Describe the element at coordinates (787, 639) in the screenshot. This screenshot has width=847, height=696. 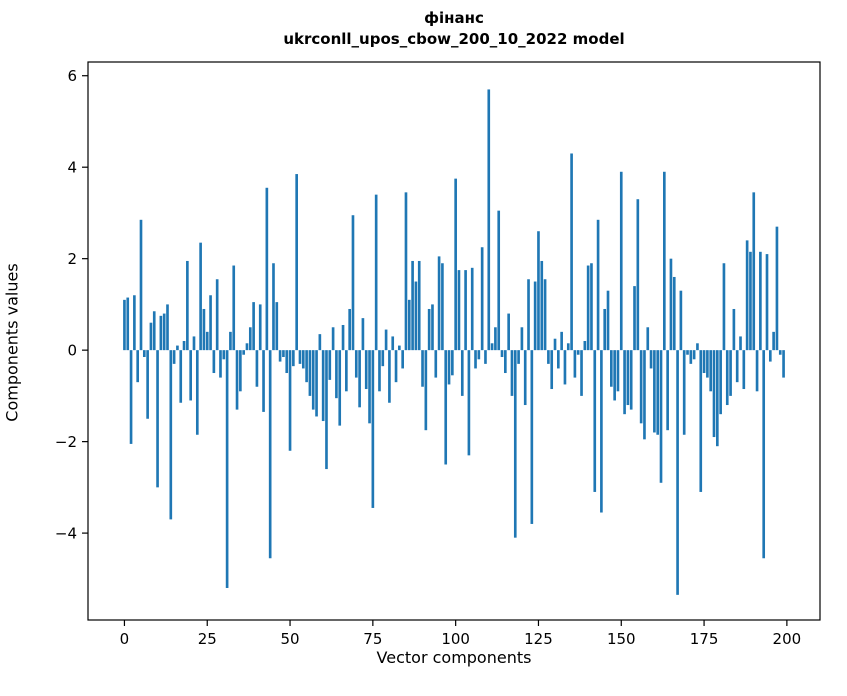
I see `x-tick-label: 200` at that location.